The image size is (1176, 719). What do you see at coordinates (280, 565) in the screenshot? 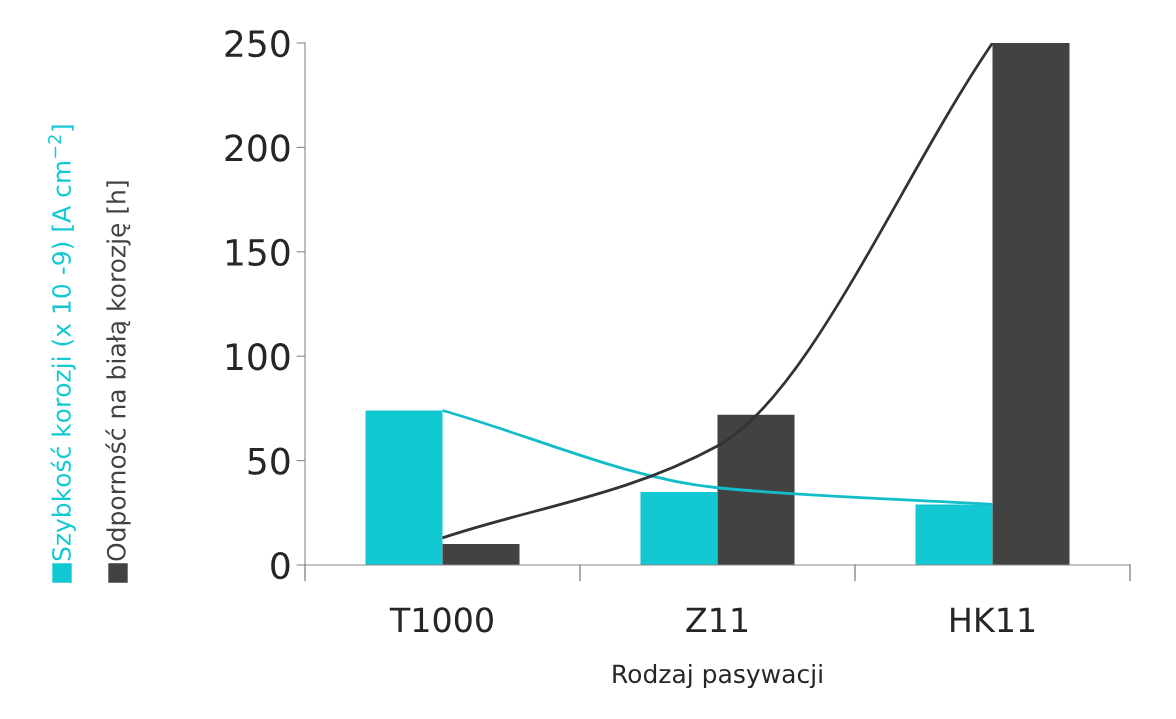
I see `y-tick-label: 0` at bounding box center [280, 565].